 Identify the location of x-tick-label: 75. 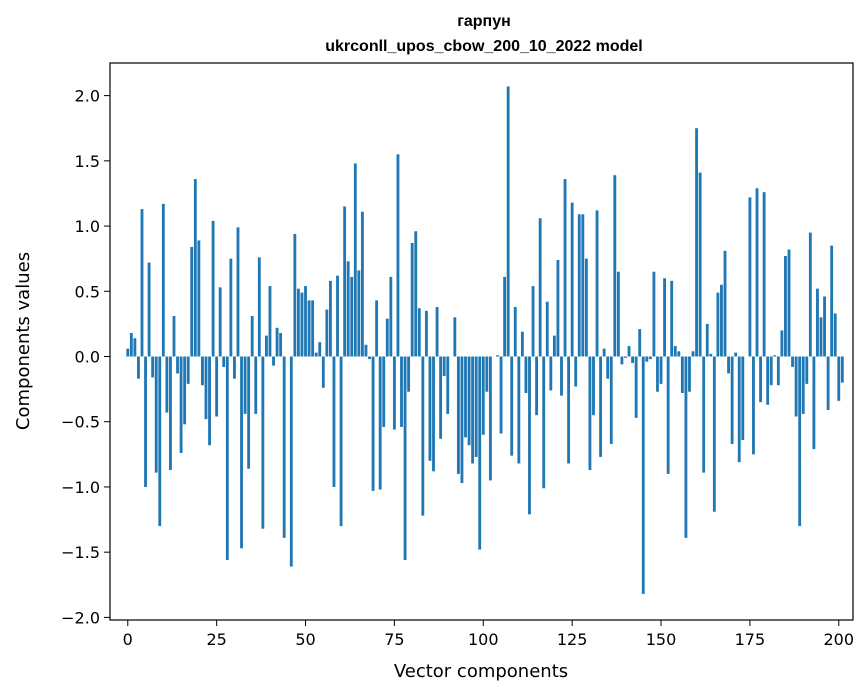
(394, 639).